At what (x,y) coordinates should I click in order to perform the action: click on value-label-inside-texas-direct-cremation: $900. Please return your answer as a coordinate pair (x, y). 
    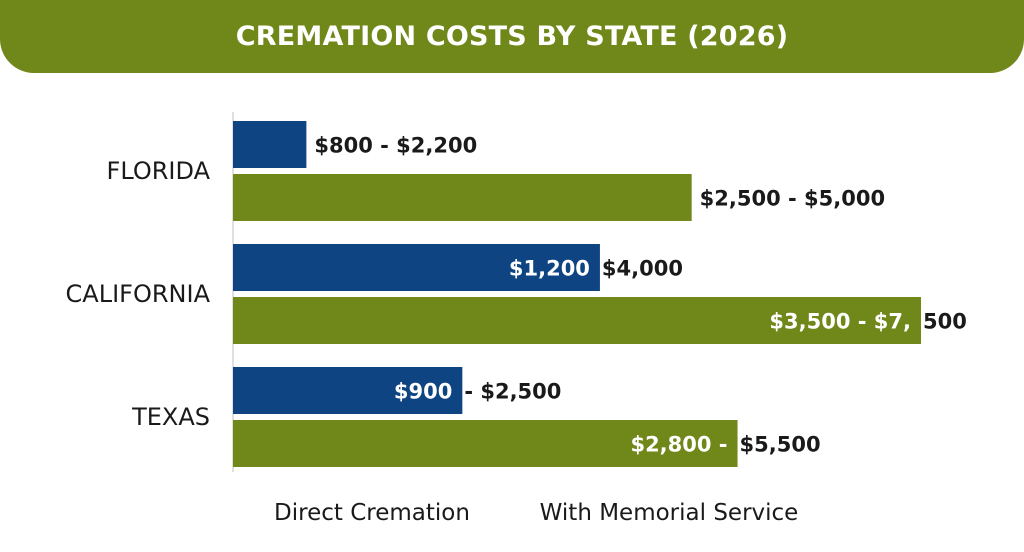
    Looking at the image, I should click on (423, 392).